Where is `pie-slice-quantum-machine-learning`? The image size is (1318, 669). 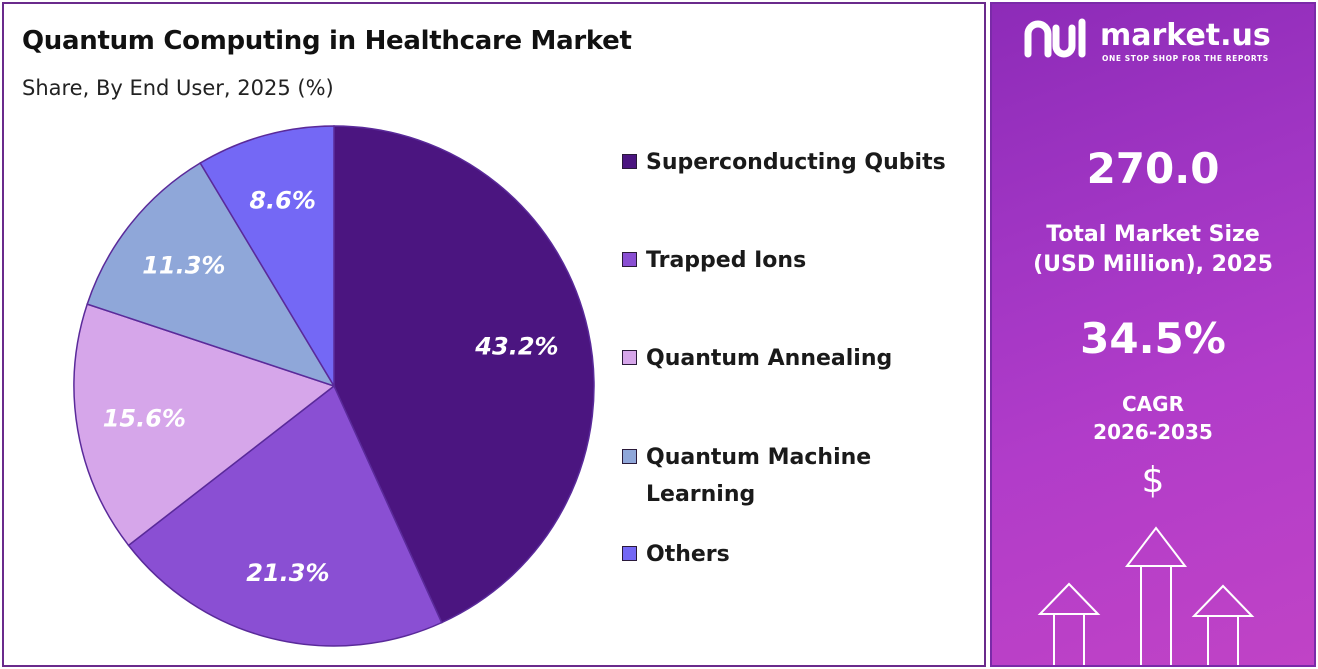 pie-slice-quantum-machine-learning is located at coordinates (211, 275).